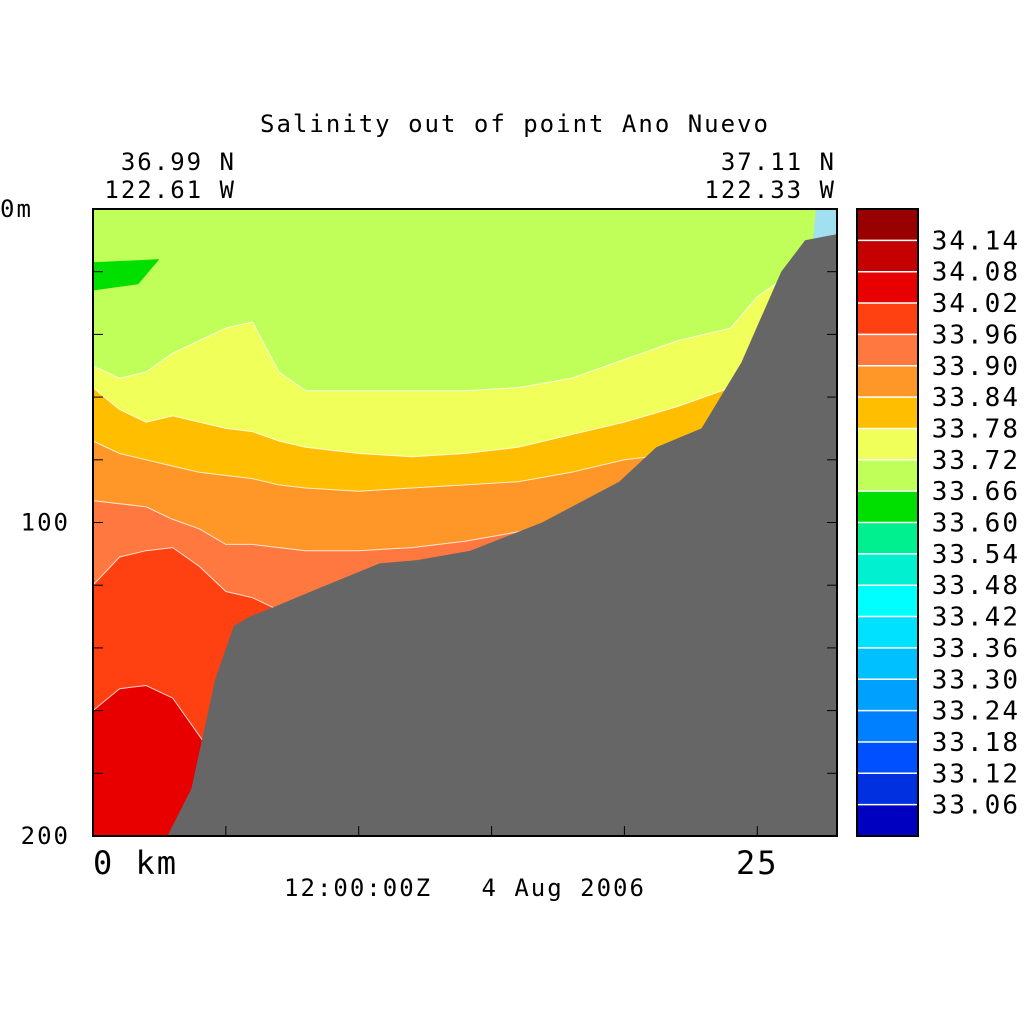 This screenshot has height=1024, width=1024. What do you see at coordinates (976, 429) in the screenshot?
I see `colorbar-label: 33.78` at bounding box center [976, 429].